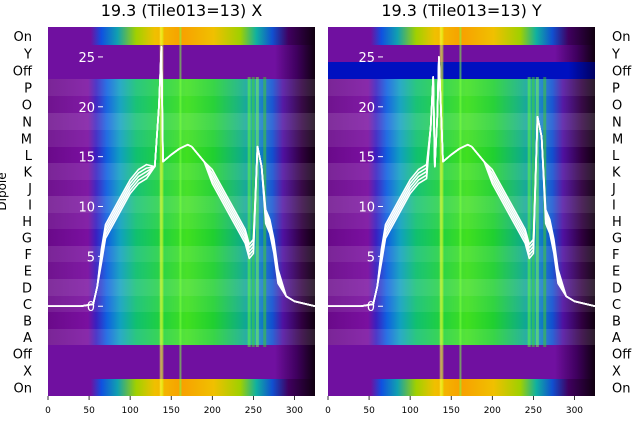 Image resolution: width=640 pixels, height=440 pixels. I want to click on dipole-label: N, so click(617, 123).